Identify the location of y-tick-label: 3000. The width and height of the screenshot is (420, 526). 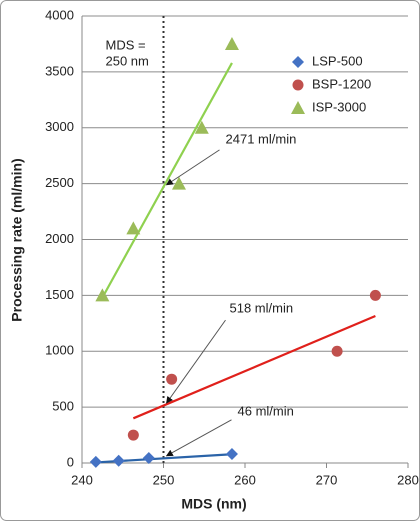
(59, 126).